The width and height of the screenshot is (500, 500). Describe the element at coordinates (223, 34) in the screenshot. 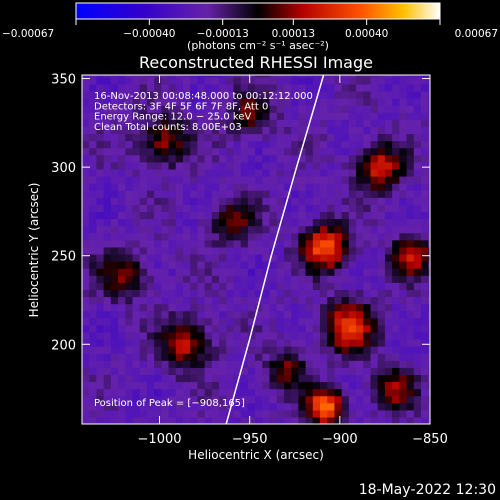

I see `colorbar-tick-label: −0.00013` at that location.